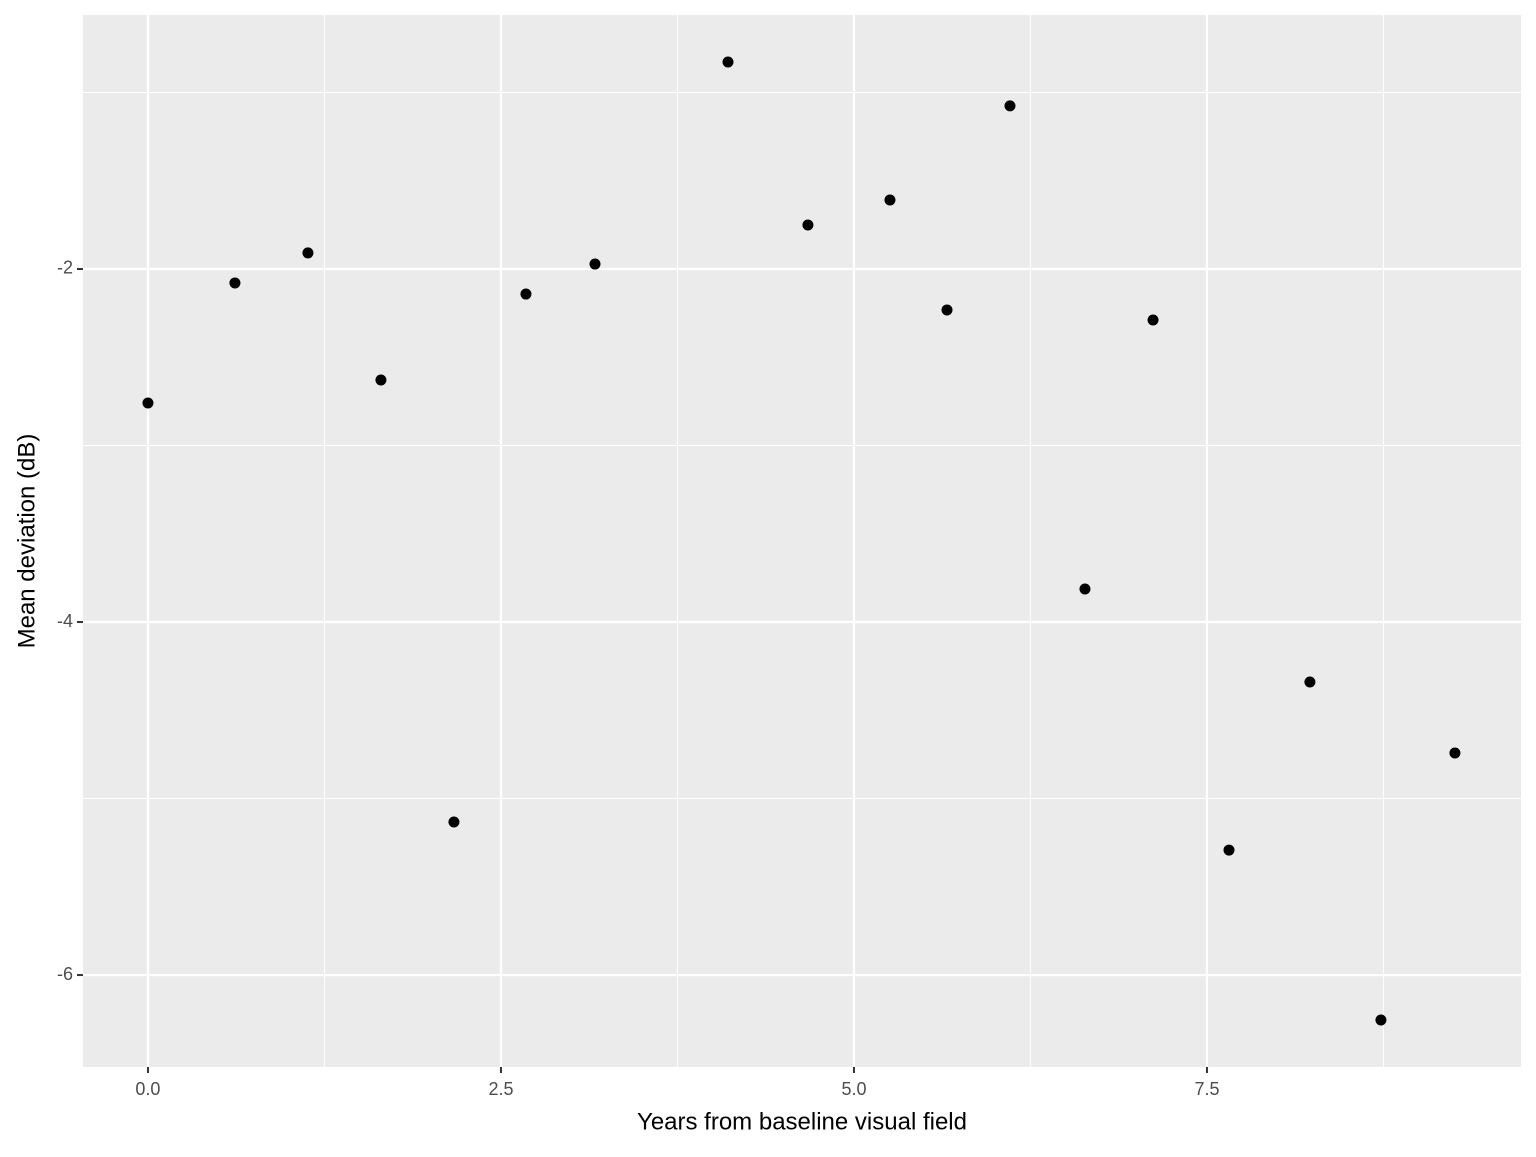  I want to click on x-tick-label: 0.0, so click(147, 1089).